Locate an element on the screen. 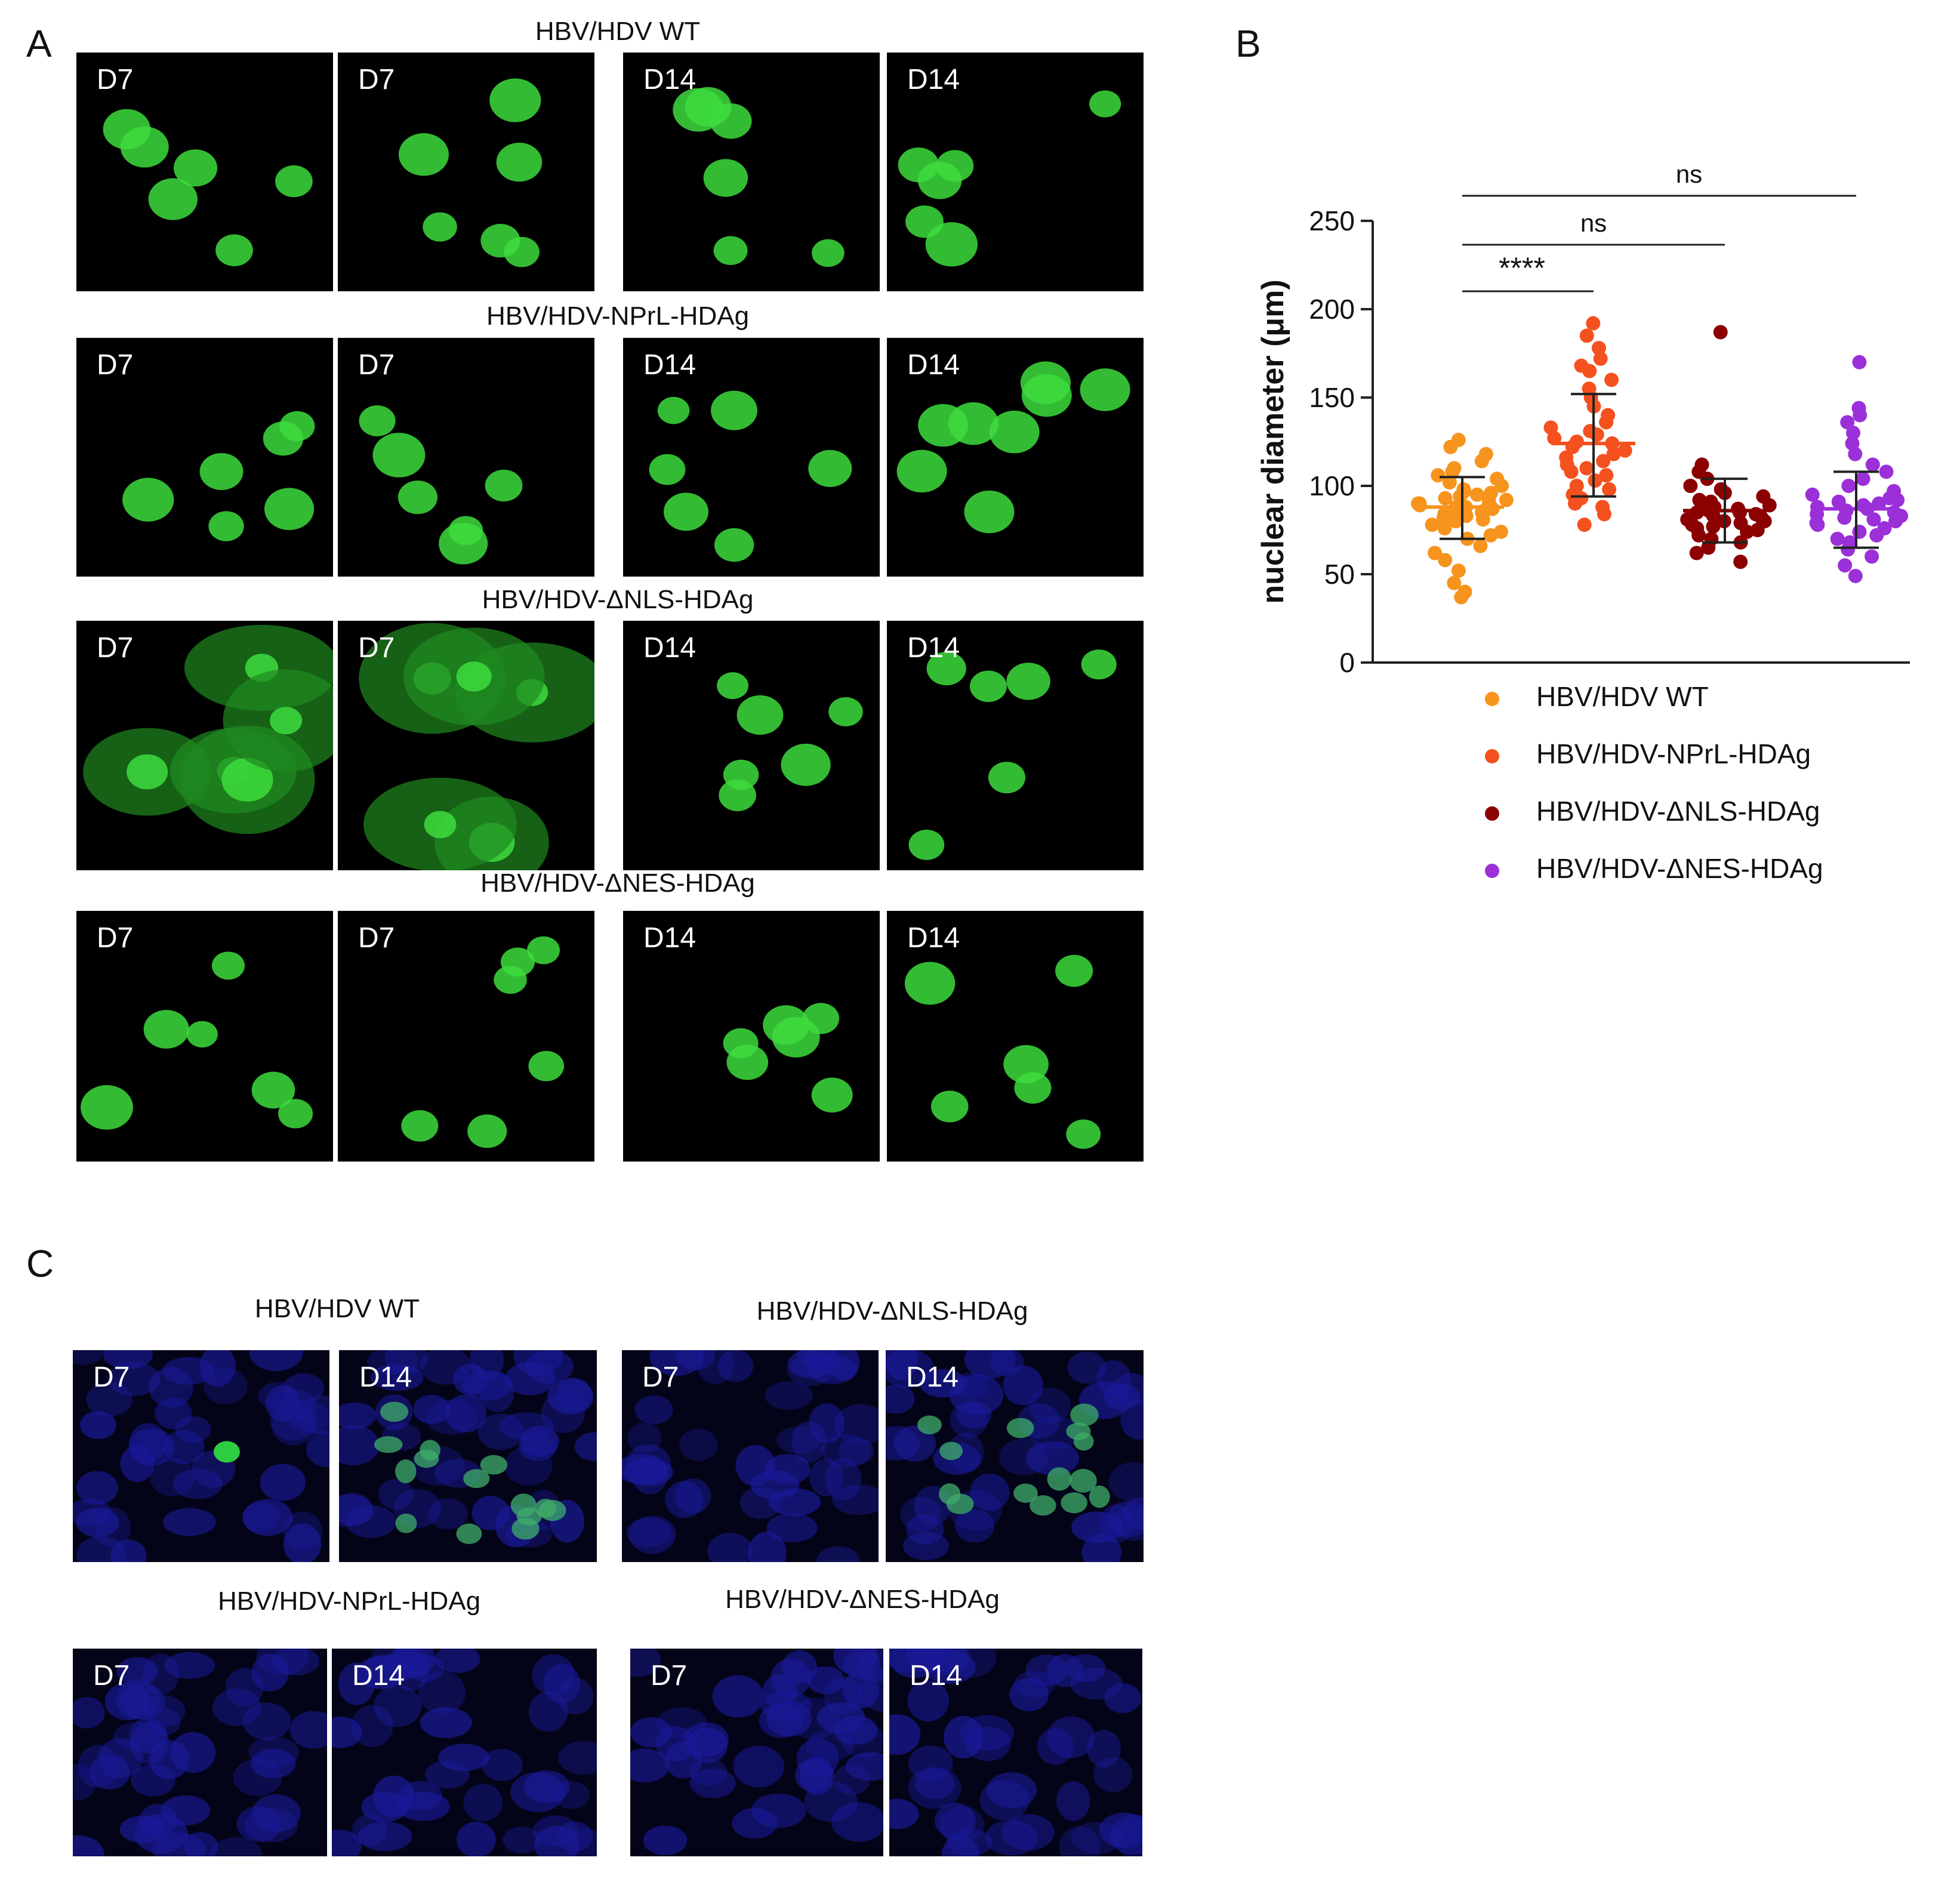  legend-label: HBV/HDV-ΔNES-HDAg is located at coordinates (1679, 868).